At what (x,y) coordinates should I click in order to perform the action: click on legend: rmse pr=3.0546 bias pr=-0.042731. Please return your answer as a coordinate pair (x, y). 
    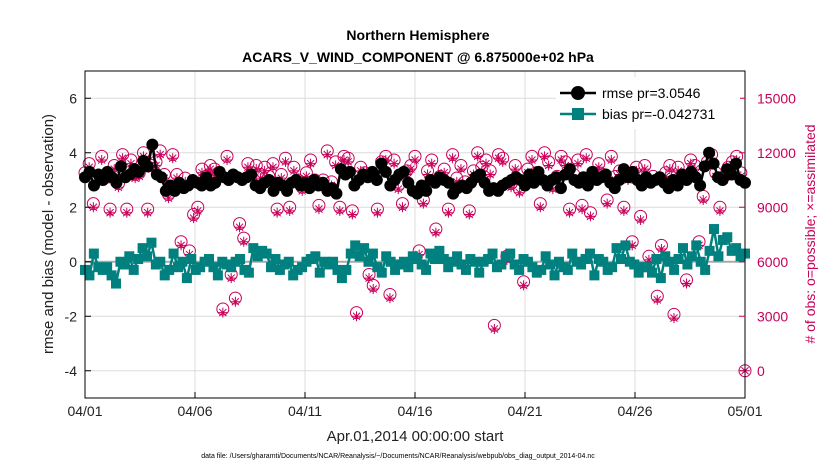
    Looking at the image, I should click on (648, 103).